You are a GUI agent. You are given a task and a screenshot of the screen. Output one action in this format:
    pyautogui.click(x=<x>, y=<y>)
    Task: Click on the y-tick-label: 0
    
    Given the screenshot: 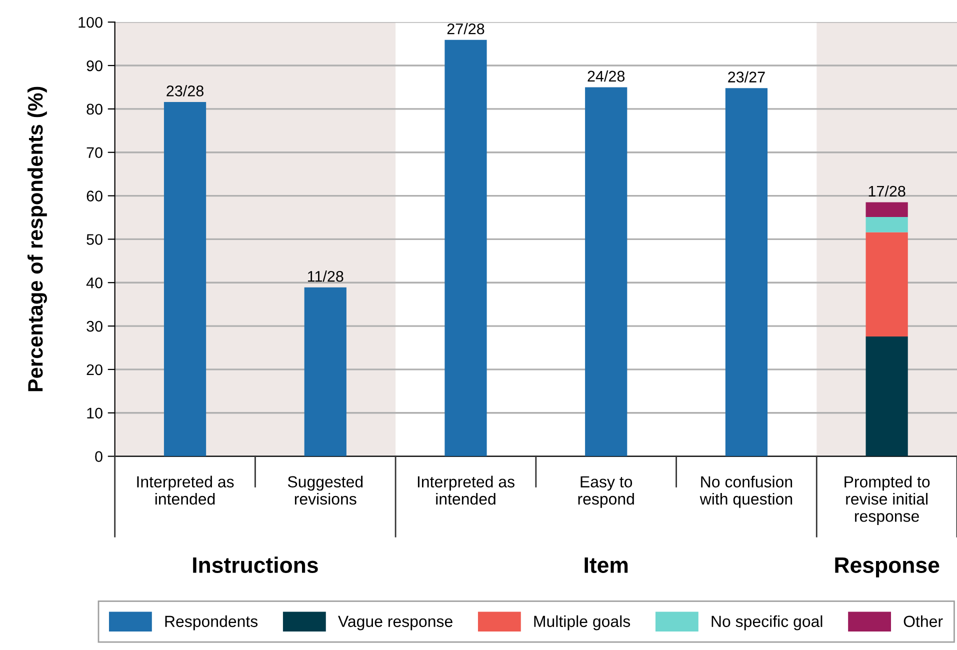 What is the action you would take?
    pyautogui.click(x=98, y=456)
    